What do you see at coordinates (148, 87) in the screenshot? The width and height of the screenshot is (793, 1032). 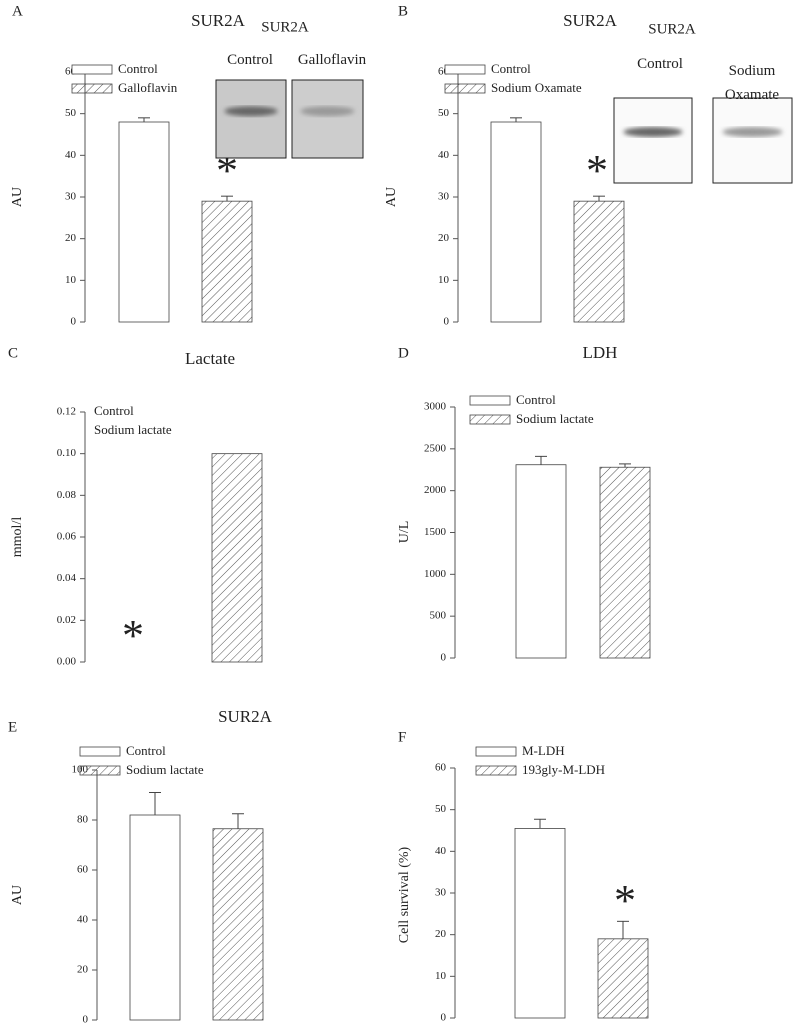 I see `legend-label: Galloflavin` at bounding box center [148, 87].